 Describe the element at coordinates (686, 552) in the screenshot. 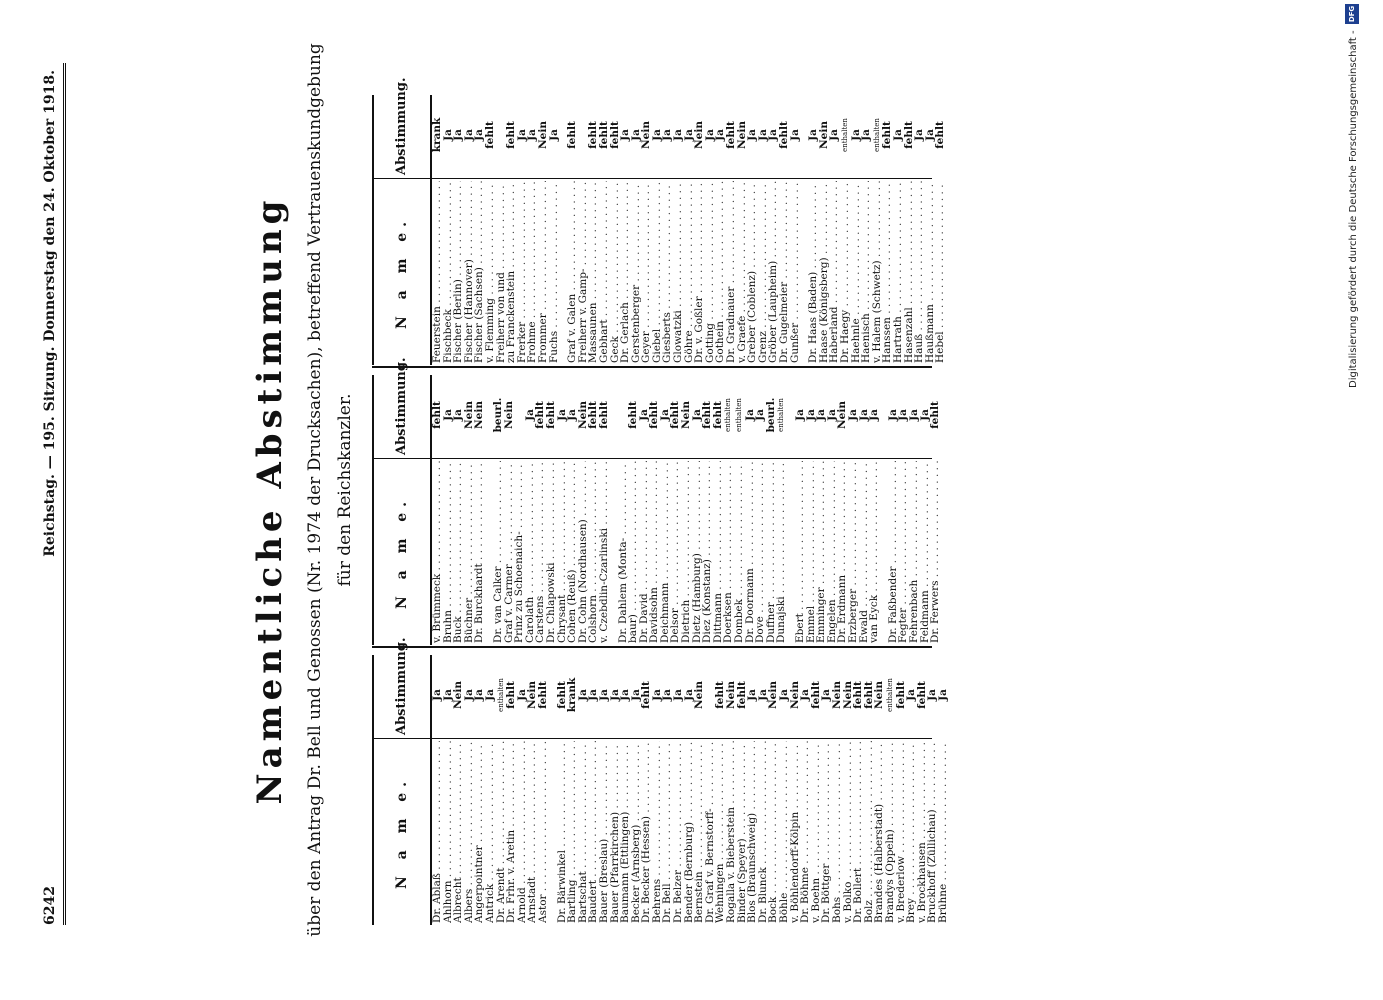

I see `member-name: Dietrich` at that location.